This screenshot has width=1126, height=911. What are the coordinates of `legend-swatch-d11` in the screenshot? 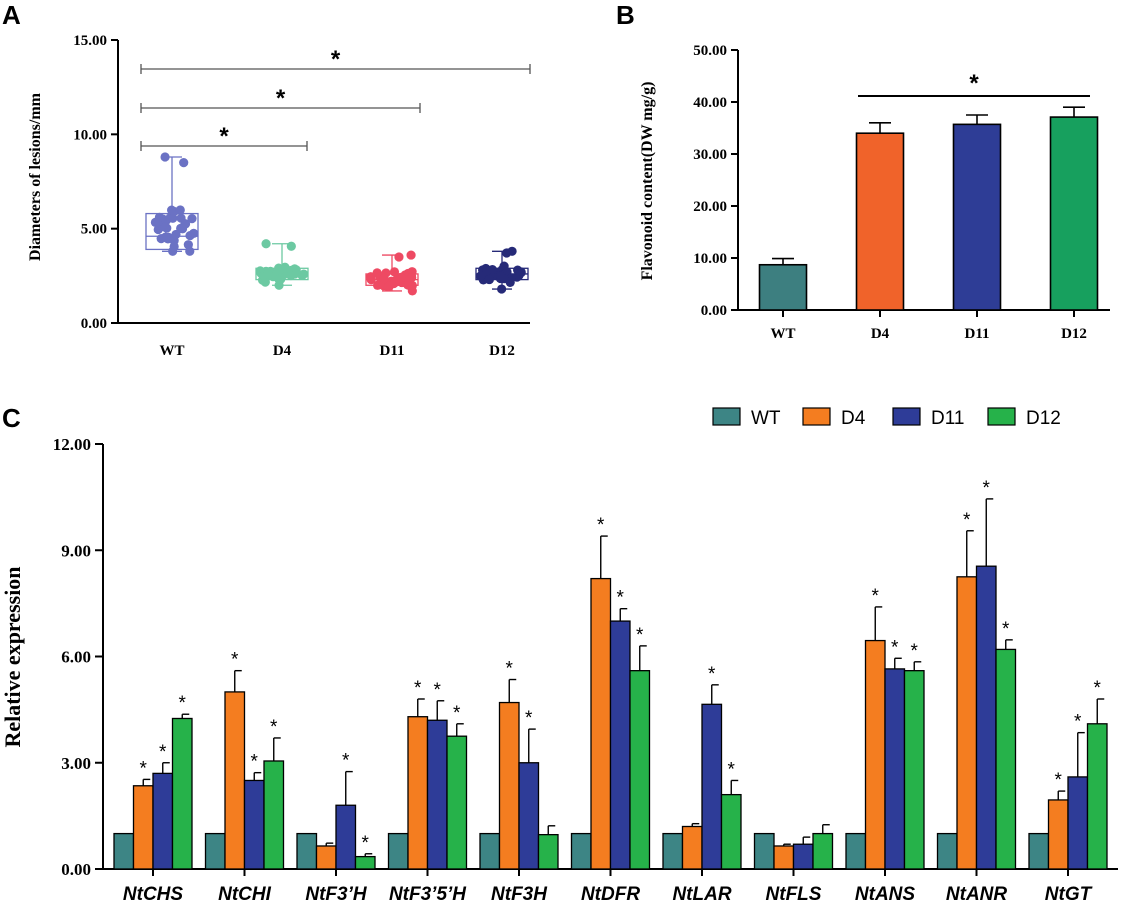 It's located at (906, 416).